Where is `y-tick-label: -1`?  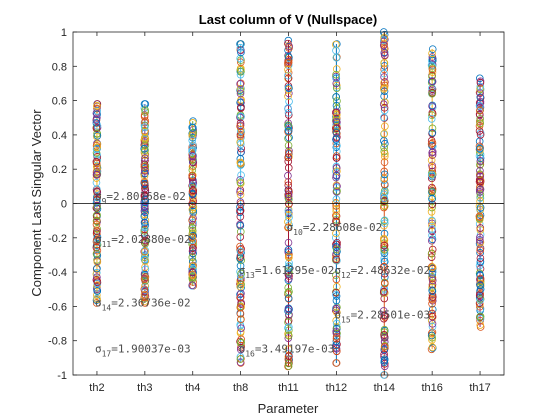
y-tick-label: -1 is located at coordinates (62, 376).